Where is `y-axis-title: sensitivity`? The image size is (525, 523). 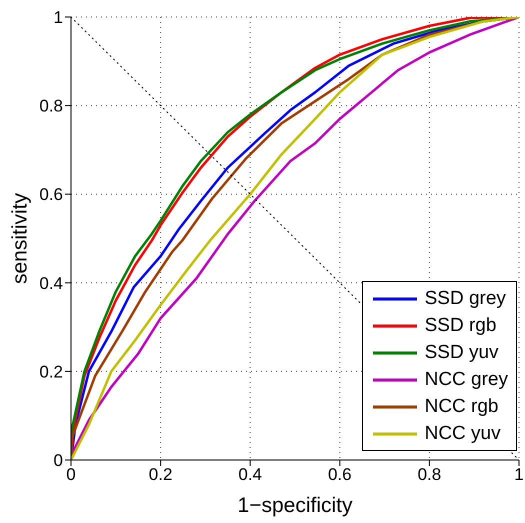
y-axis-title: sensitivity is located at coordinates (20, 238).